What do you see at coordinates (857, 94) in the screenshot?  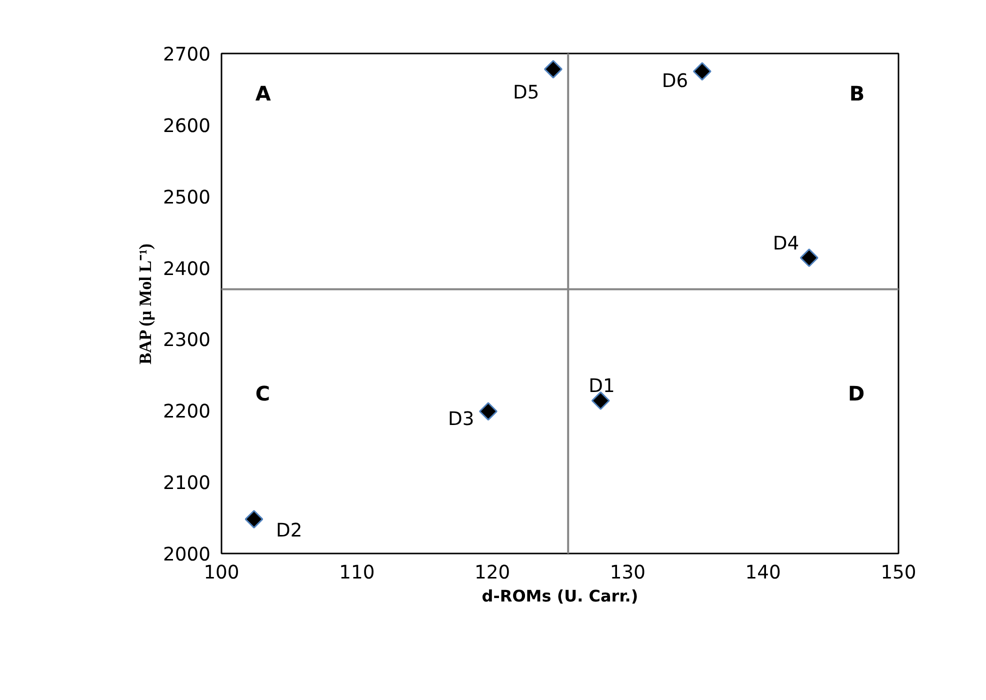 I see `annotation: B` at bounding box center [857, 94].